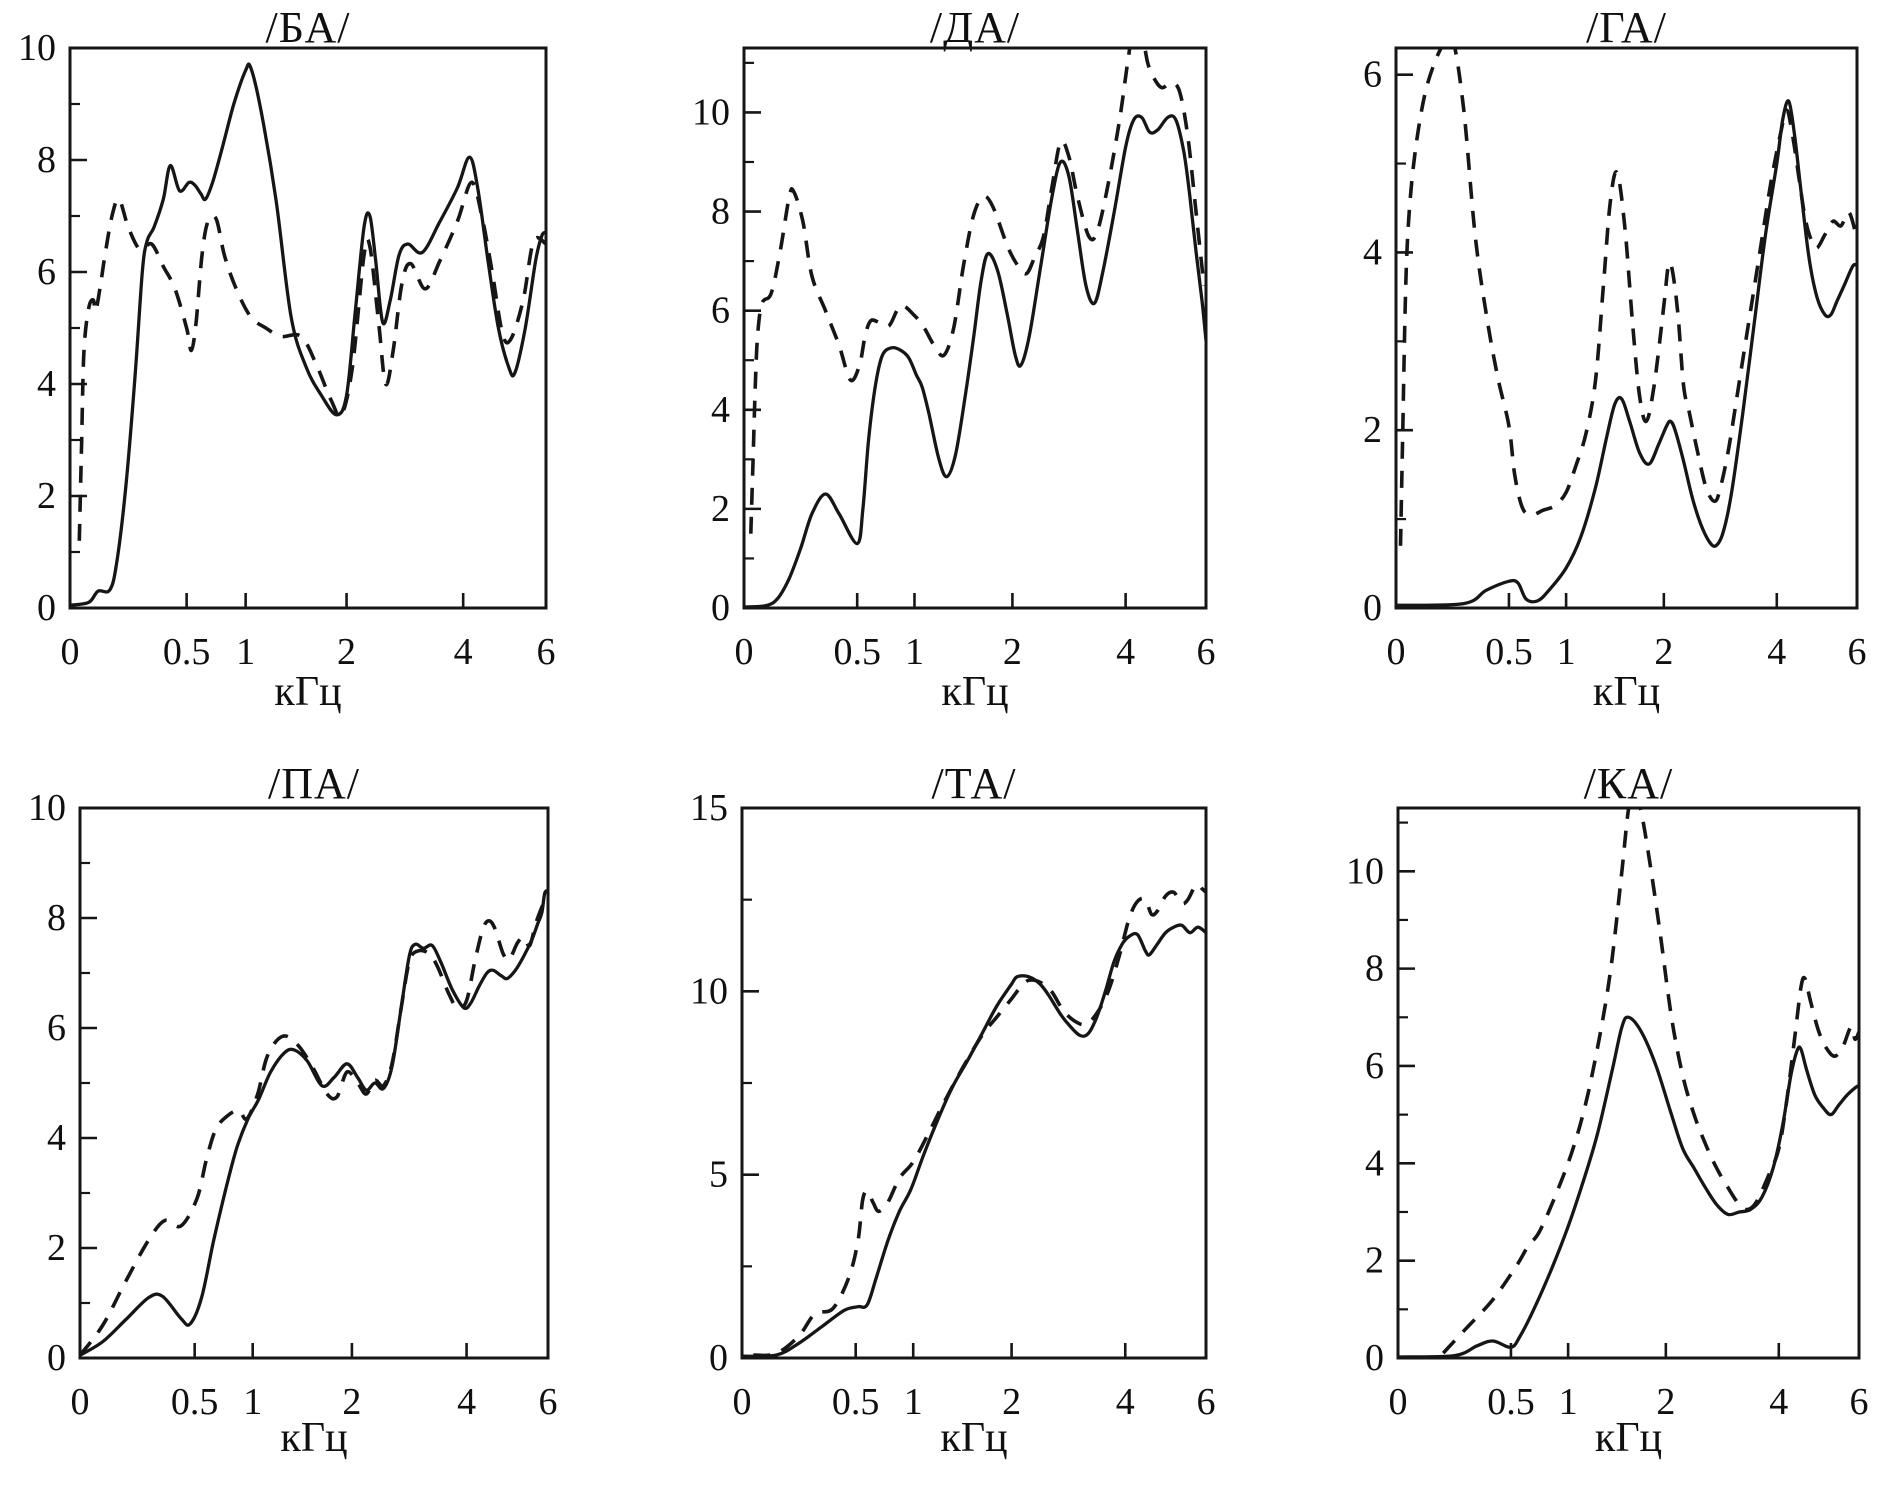 Image resolution: width=1902 pixels, height=1493 pixels. What do you see at coordinates (975, 27) in the screenshot?
I see `chart-title-da: /ДА/` at bounding box center [975, 27].